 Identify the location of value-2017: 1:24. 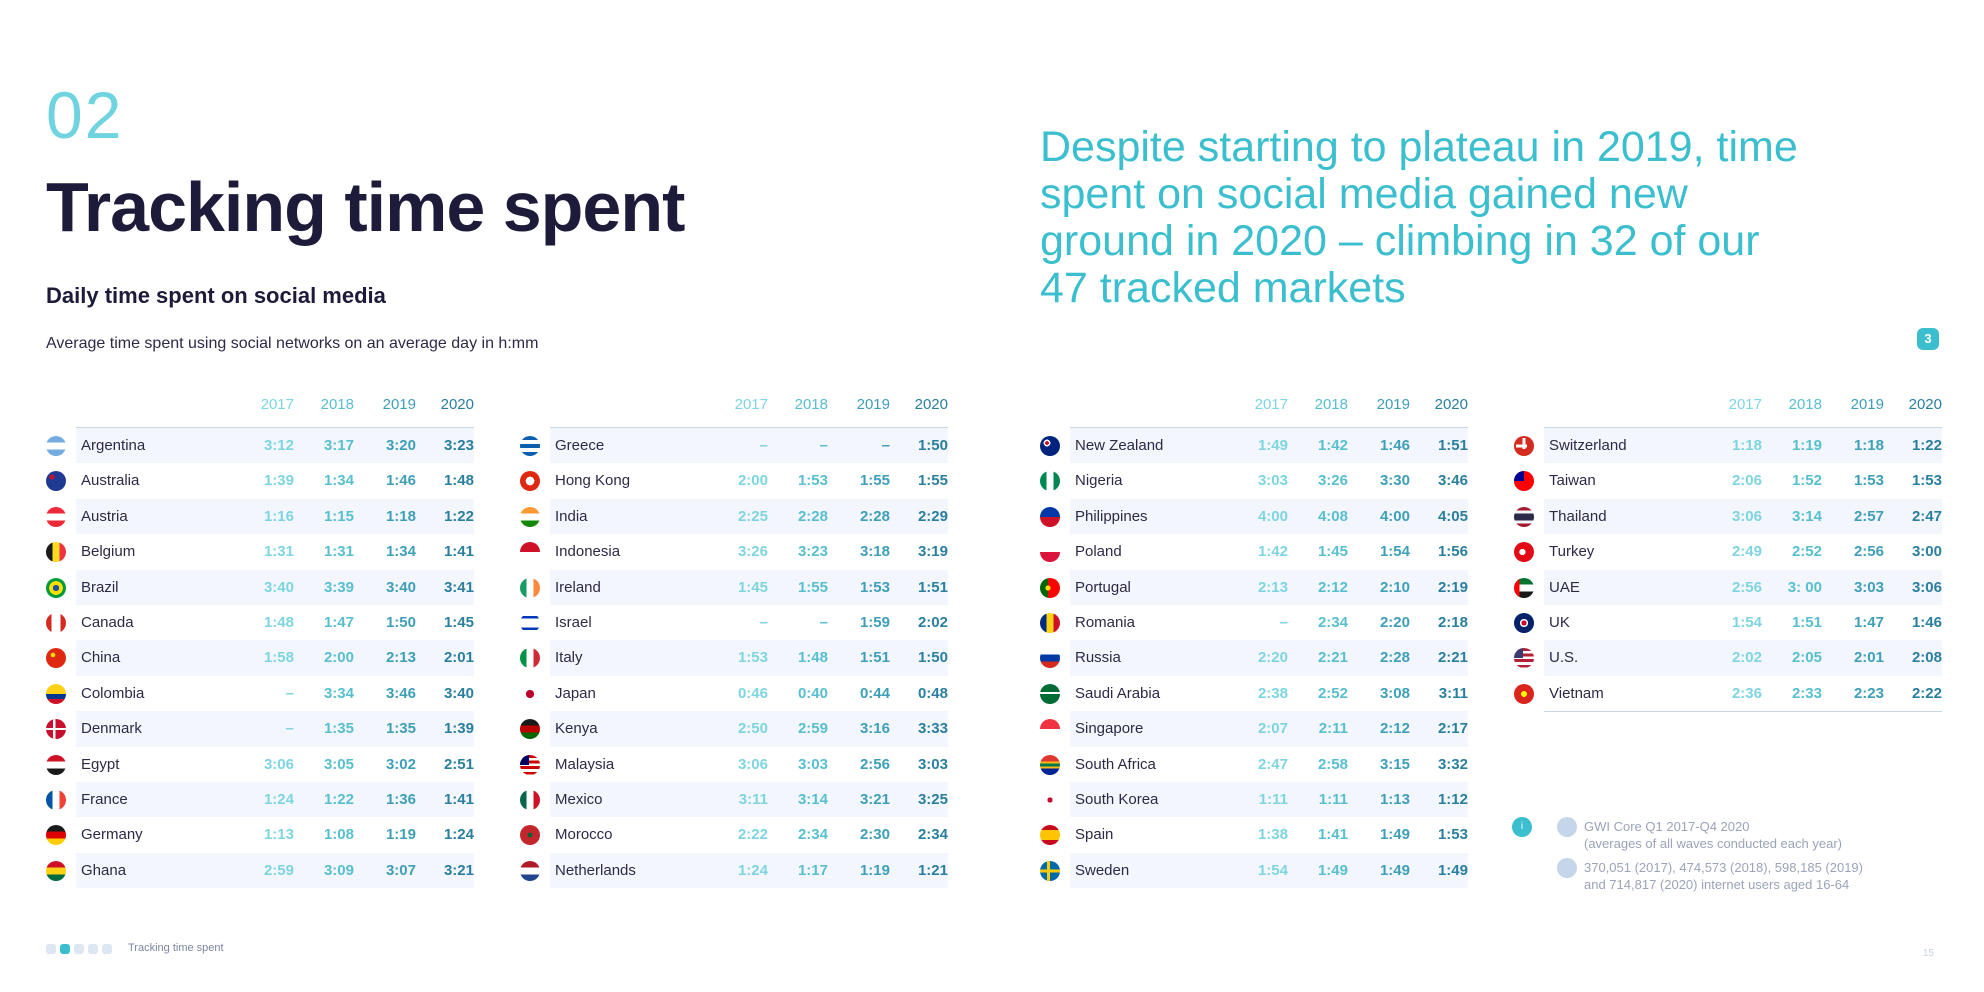
(752, 870).